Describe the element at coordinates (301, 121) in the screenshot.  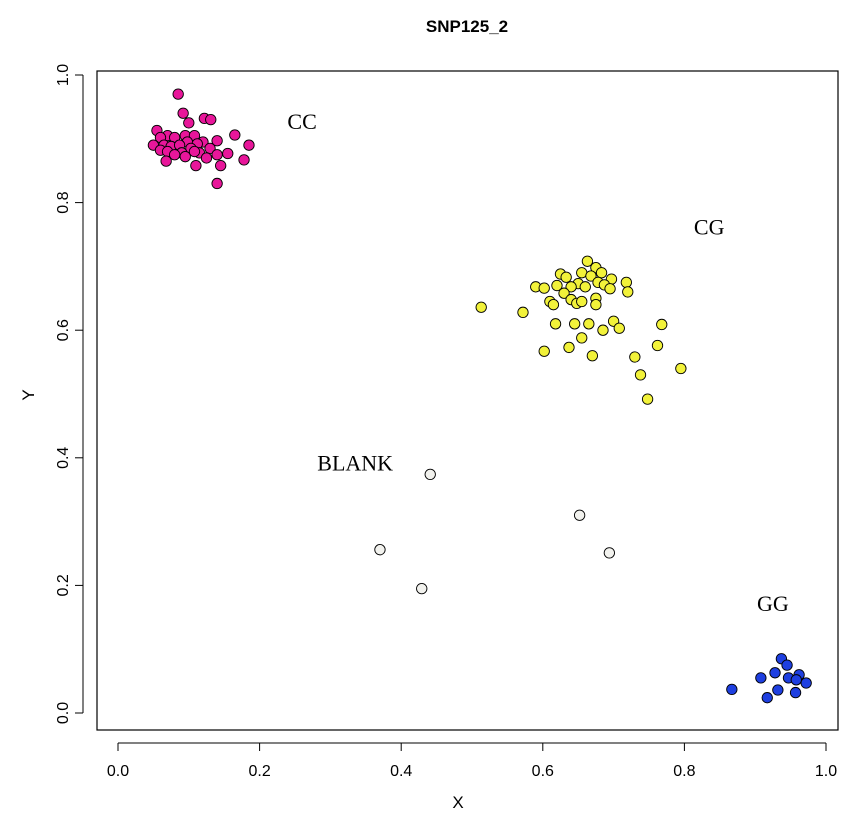
I see `cluster-label-cc: CC` at that location.